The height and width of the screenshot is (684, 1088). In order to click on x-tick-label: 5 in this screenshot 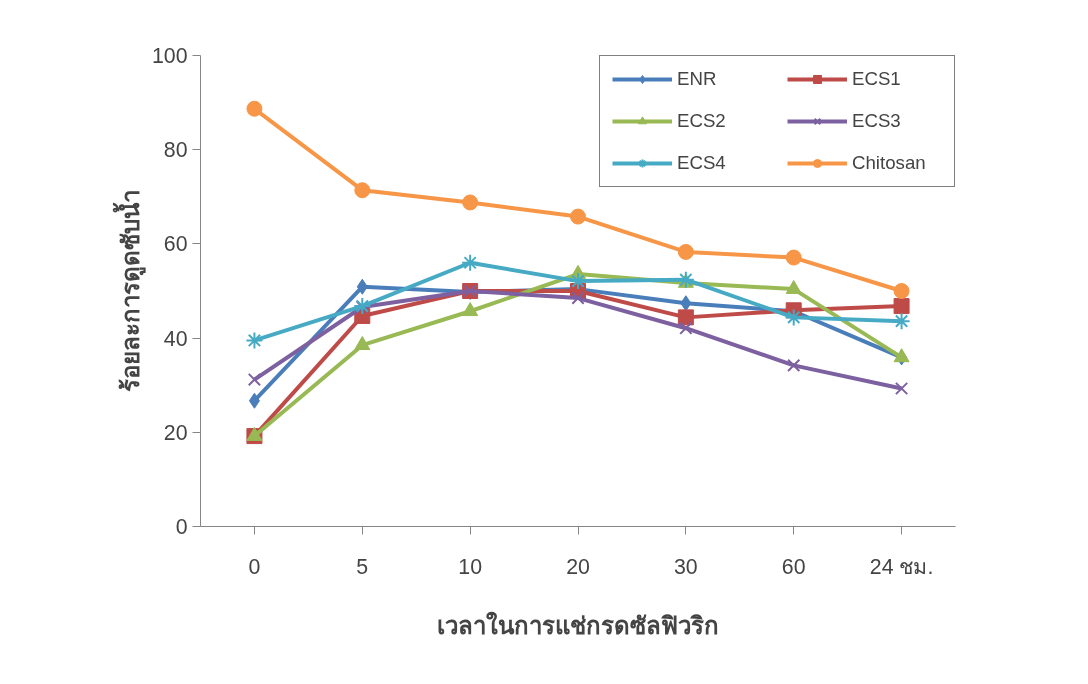, I will do `click(362, 566)`.